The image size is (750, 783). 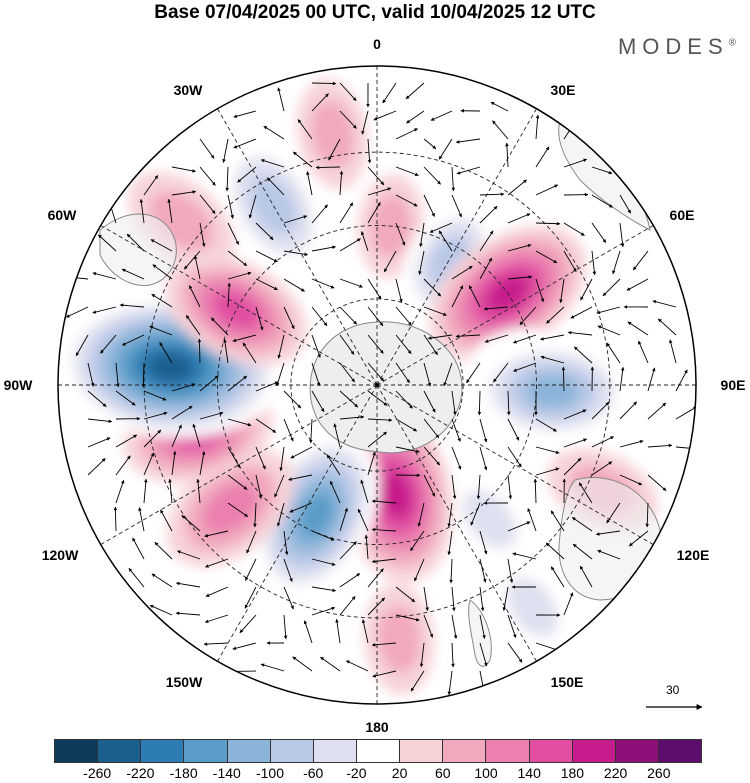 What do you see at coordinates (18, 385) in the screenshot?
I see `longitude-label: 90W` at bounding box center [18, 385].